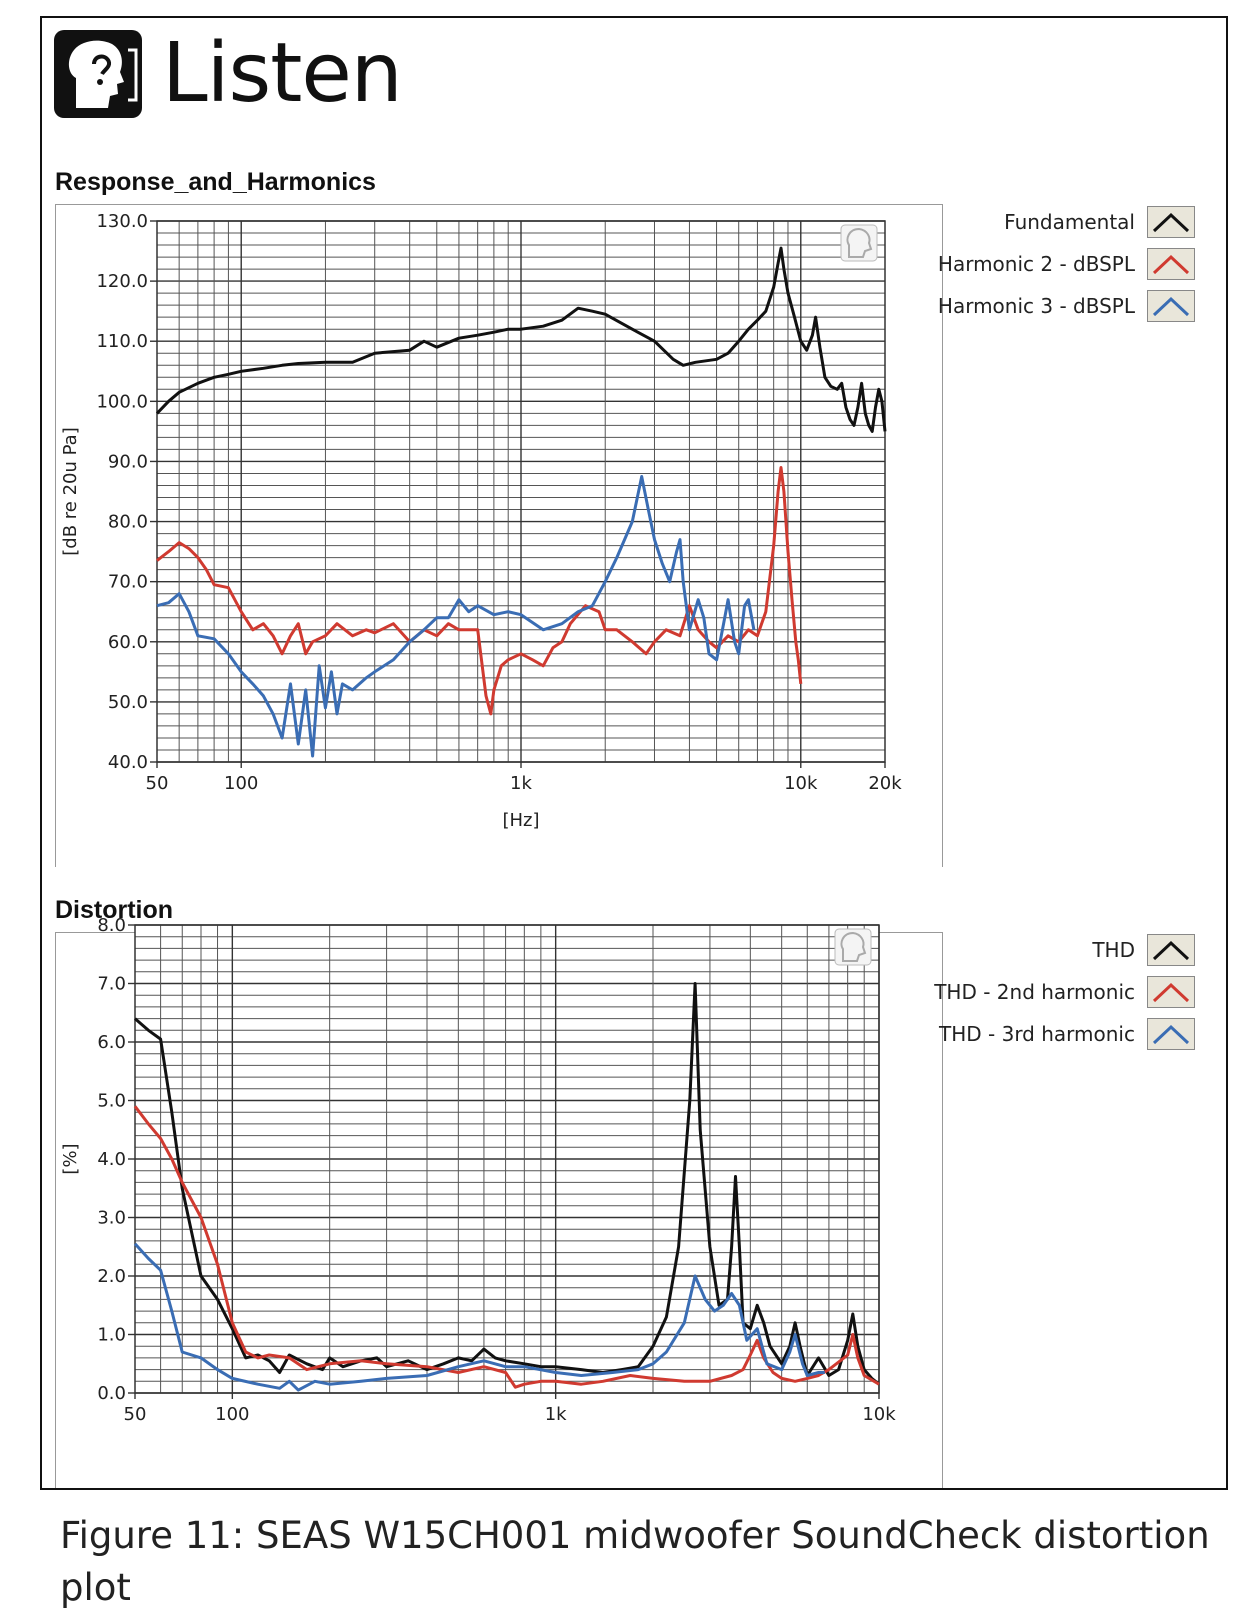 The width and height of the screenshot is (1242, 1622). What do you see at coordinates (1036, 264) in the screenshot?
I see `legend-label: Harmonic 2 - dBSPL` at bounding box center [1036, 264].